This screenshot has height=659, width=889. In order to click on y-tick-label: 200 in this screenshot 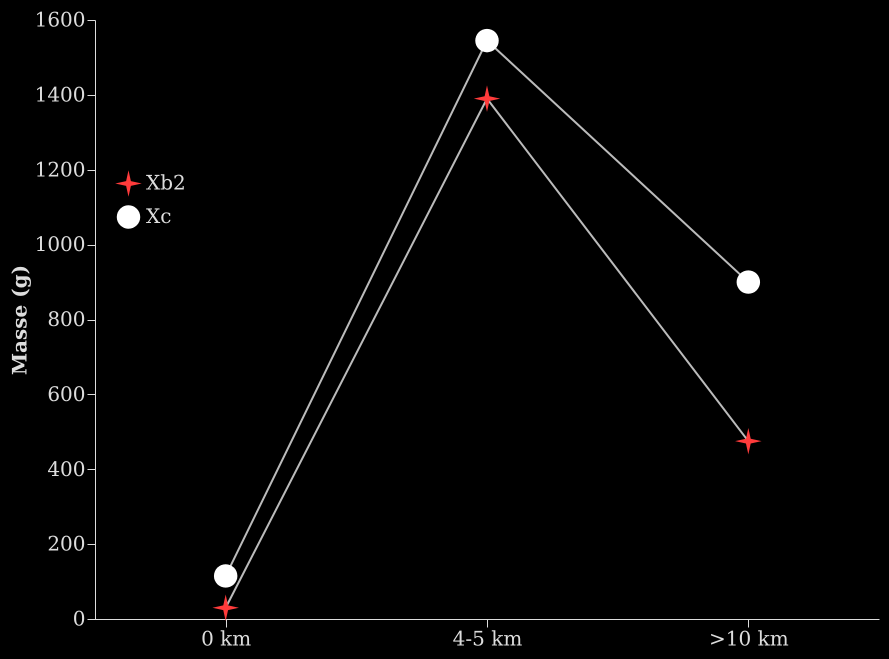, I will do `click(66, 544)`.